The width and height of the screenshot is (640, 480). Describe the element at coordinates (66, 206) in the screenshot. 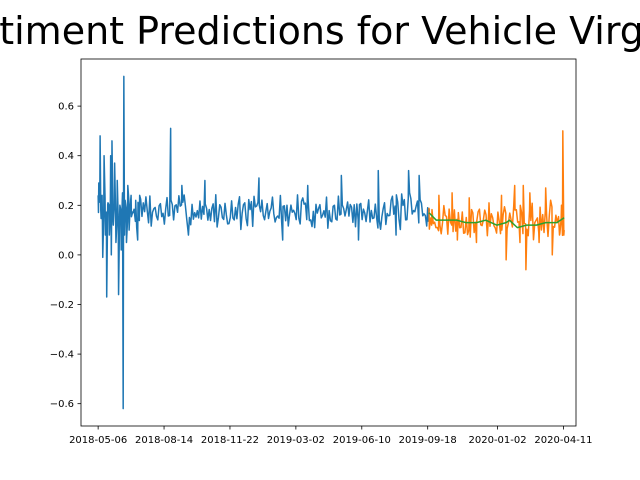

I see `y-tick-label: 0.2` at that location.